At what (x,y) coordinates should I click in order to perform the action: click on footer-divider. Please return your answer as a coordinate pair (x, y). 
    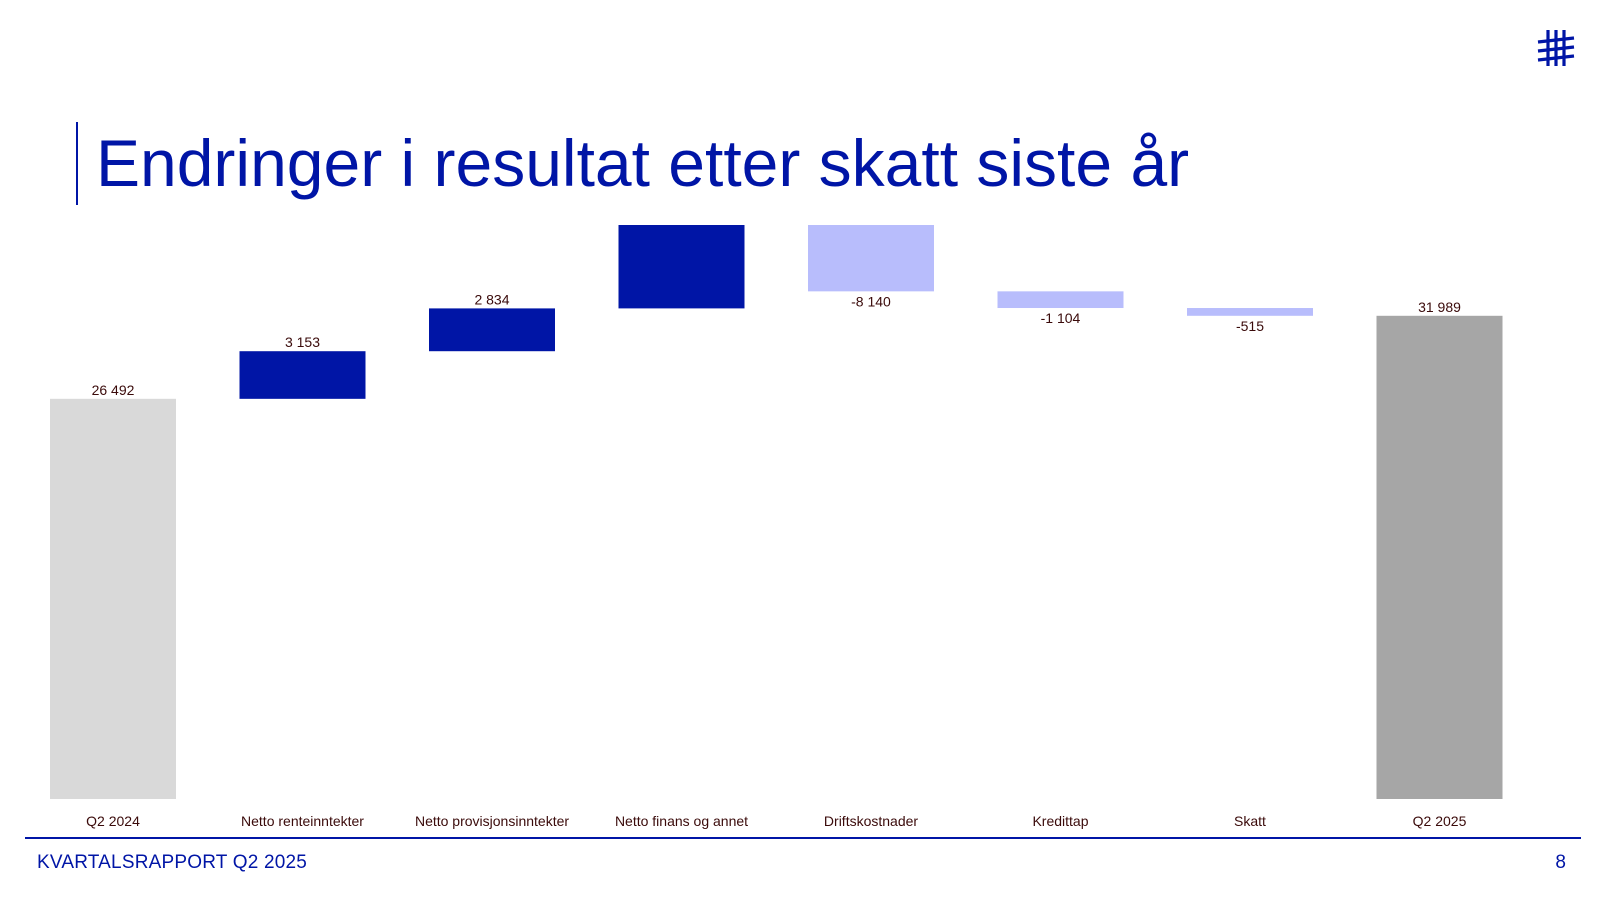
    Looking at the image, I should click on (803, 838).